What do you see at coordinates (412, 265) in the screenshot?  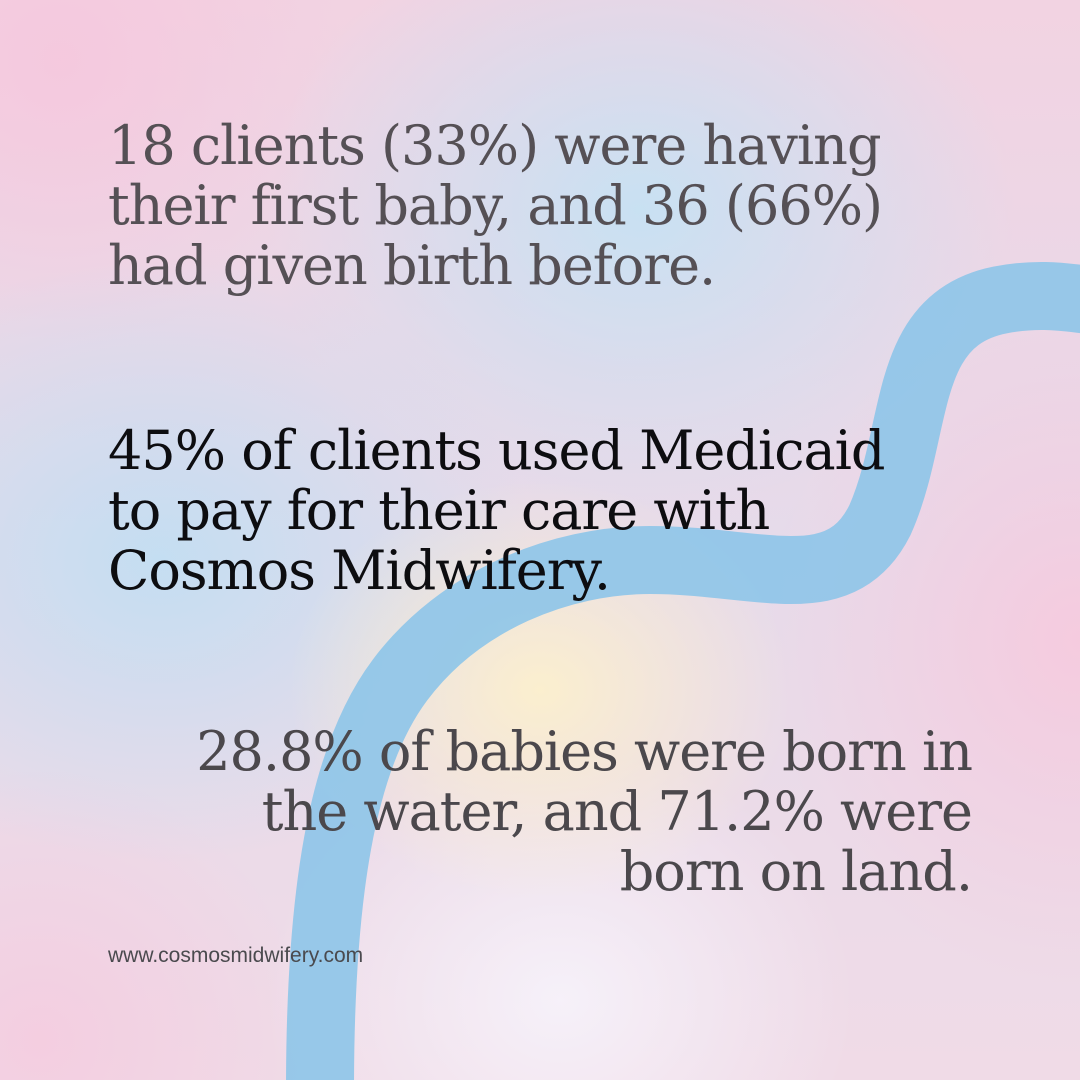 I see `stat-first-baby-line: had given birth before.` at bounding box center [412, 265].